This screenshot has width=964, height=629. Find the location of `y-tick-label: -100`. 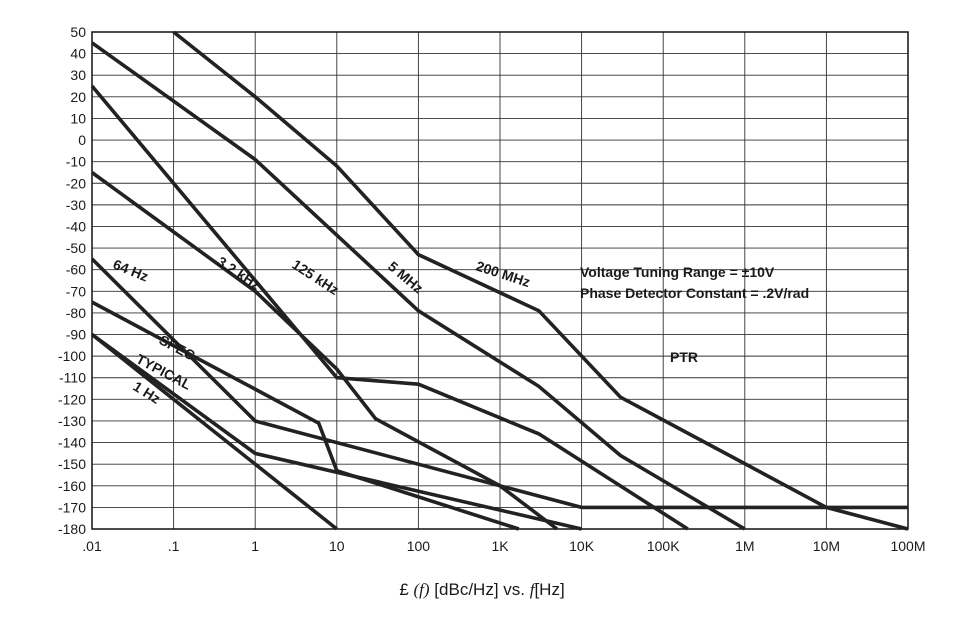

y-tick-label: -100 is located at coordinates (72, 356).